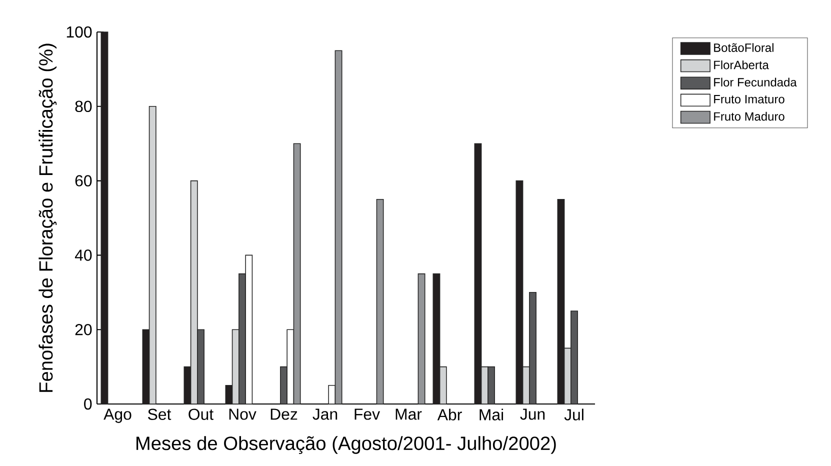  I want to click on legend-label: Flor Fecundada, so click(755, 82).